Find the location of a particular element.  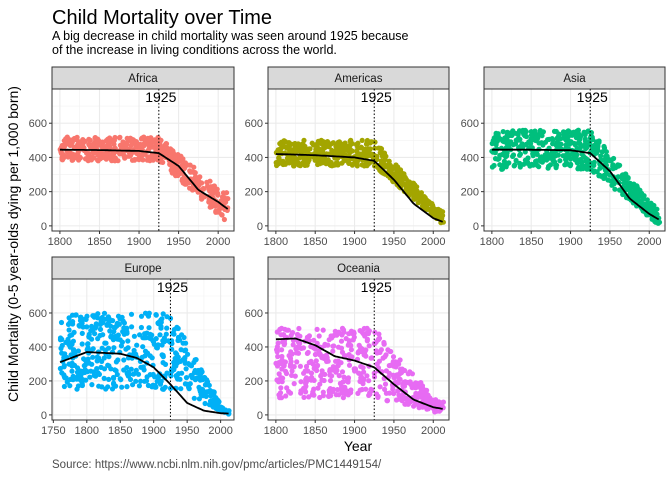

x-tick-label: 1800 is located at coordinates (492, 242).